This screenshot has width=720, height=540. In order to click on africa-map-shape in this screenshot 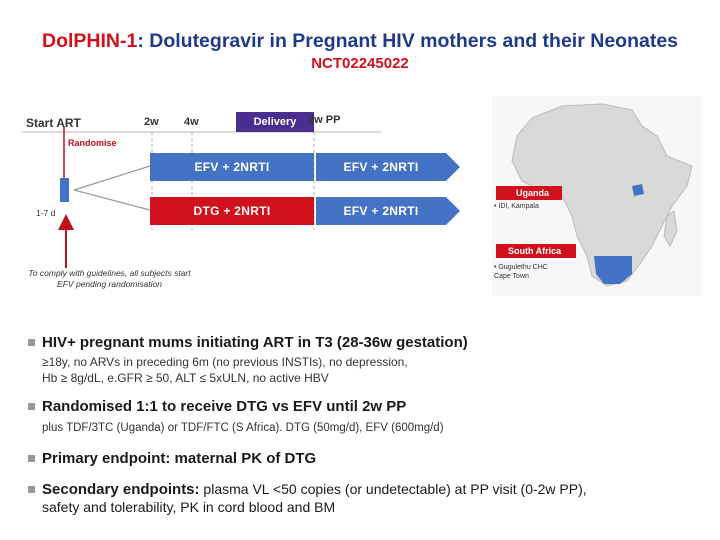, I will do `click(597, 196)`.